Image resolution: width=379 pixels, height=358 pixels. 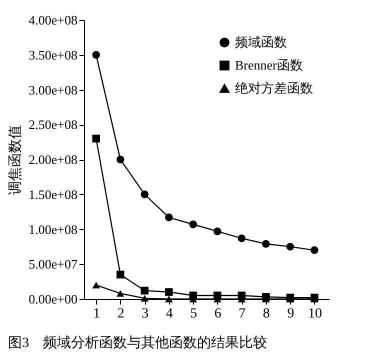 I want to click on y-tick-label: 1.50e+08, so click(x=53, y=194).